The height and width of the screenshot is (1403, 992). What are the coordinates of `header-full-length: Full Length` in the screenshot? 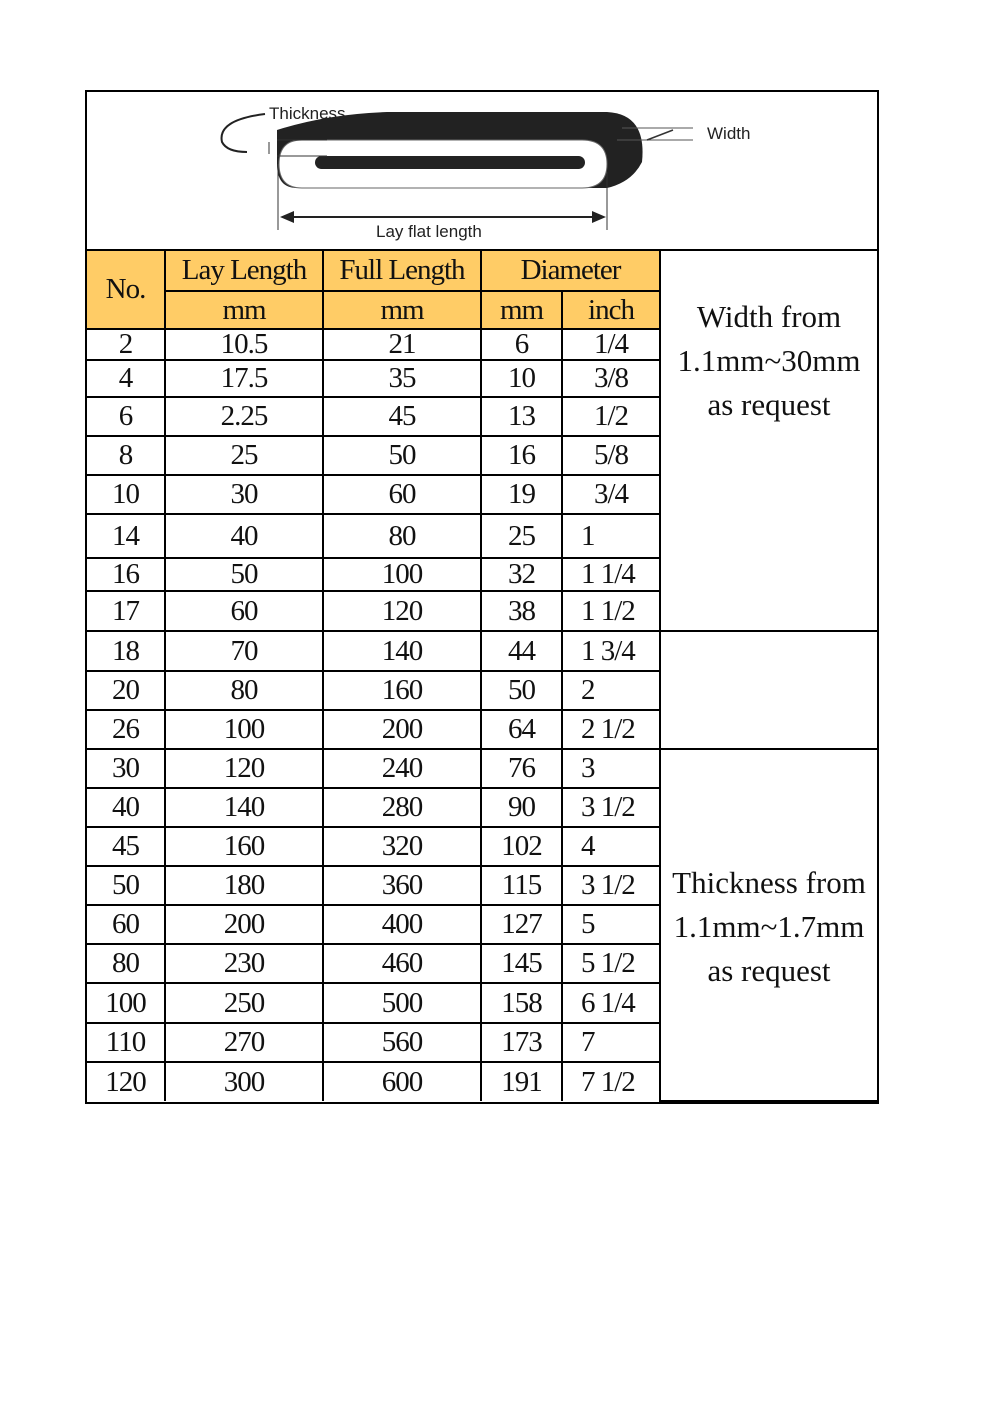 It's located at (402, 271).